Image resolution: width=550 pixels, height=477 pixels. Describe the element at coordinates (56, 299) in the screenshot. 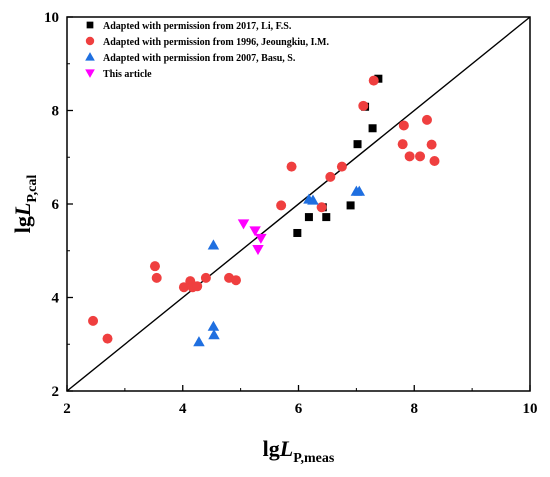

I see `y-tick-label: 4` at that location.